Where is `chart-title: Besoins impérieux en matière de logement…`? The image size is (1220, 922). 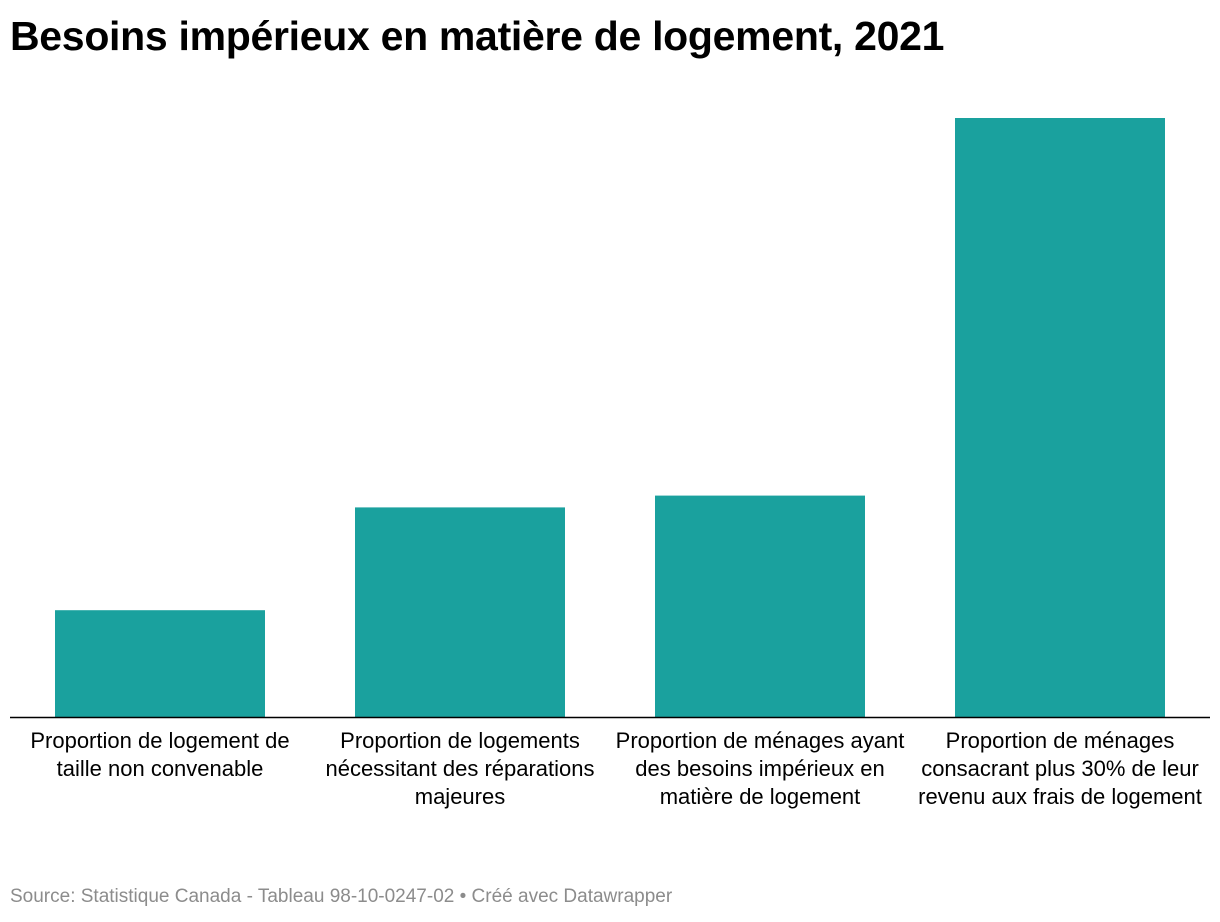 chart-title: Besoins impérieux en matière de logement… is located at coordinates (477, 36).